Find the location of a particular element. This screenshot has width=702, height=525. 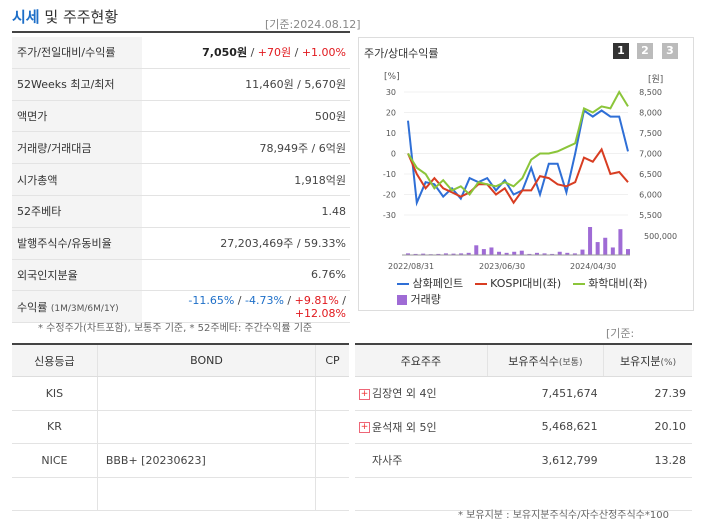

x-tick-3: 2024/04/30 is located at coordinates (593, 266).